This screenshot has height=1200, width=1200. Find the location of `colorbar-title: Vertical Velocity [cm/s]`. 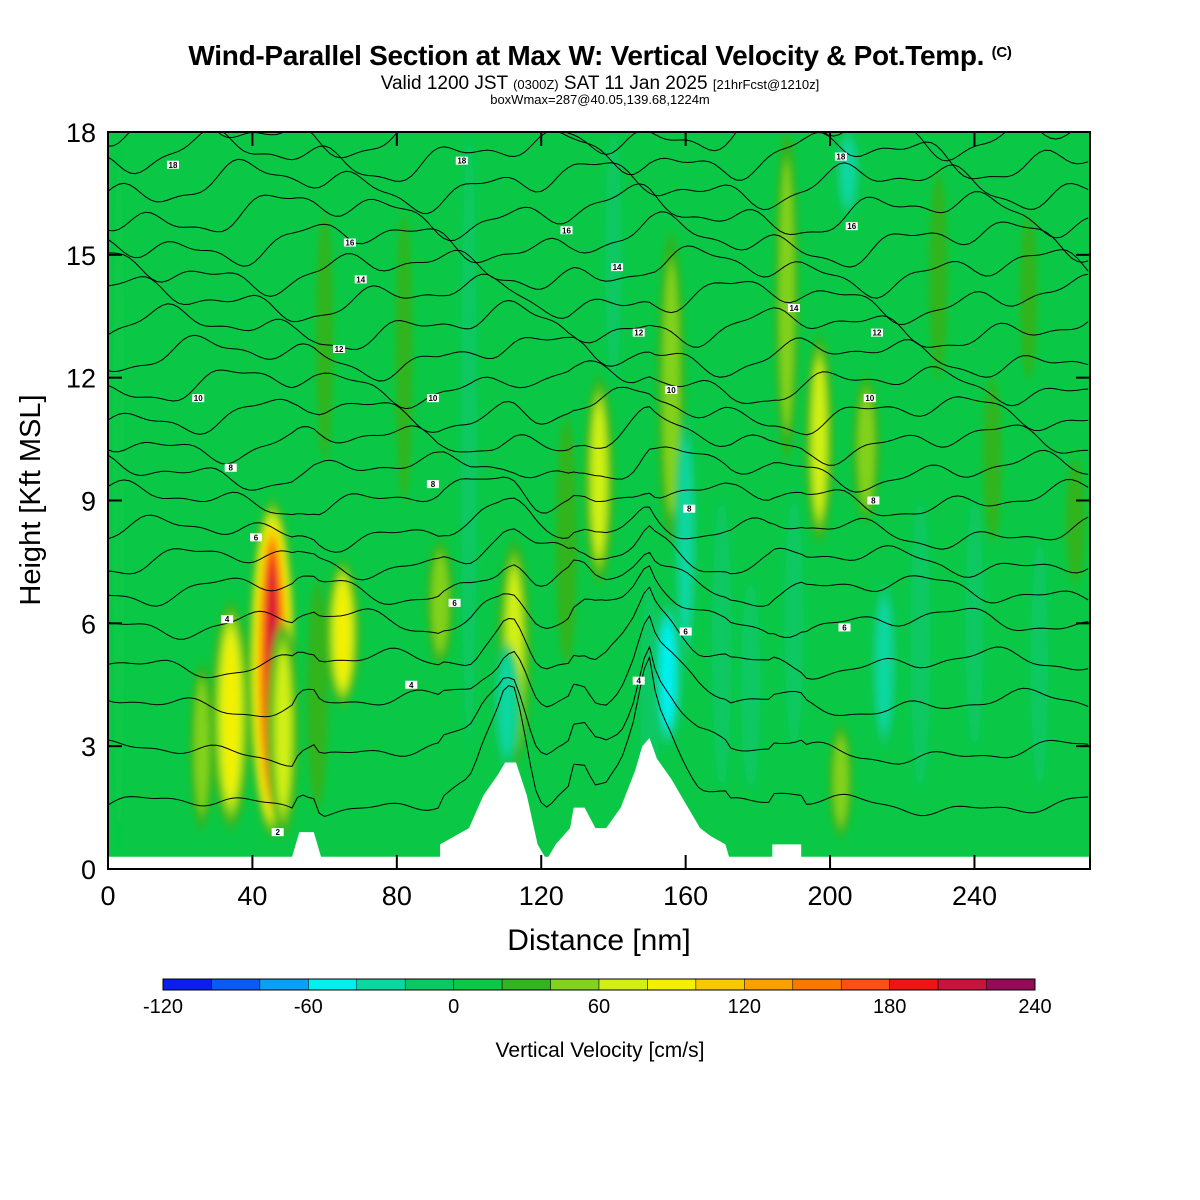

colorbar-title: Vertical Velocity [cm/s] is located at coordinates (600, 1050).